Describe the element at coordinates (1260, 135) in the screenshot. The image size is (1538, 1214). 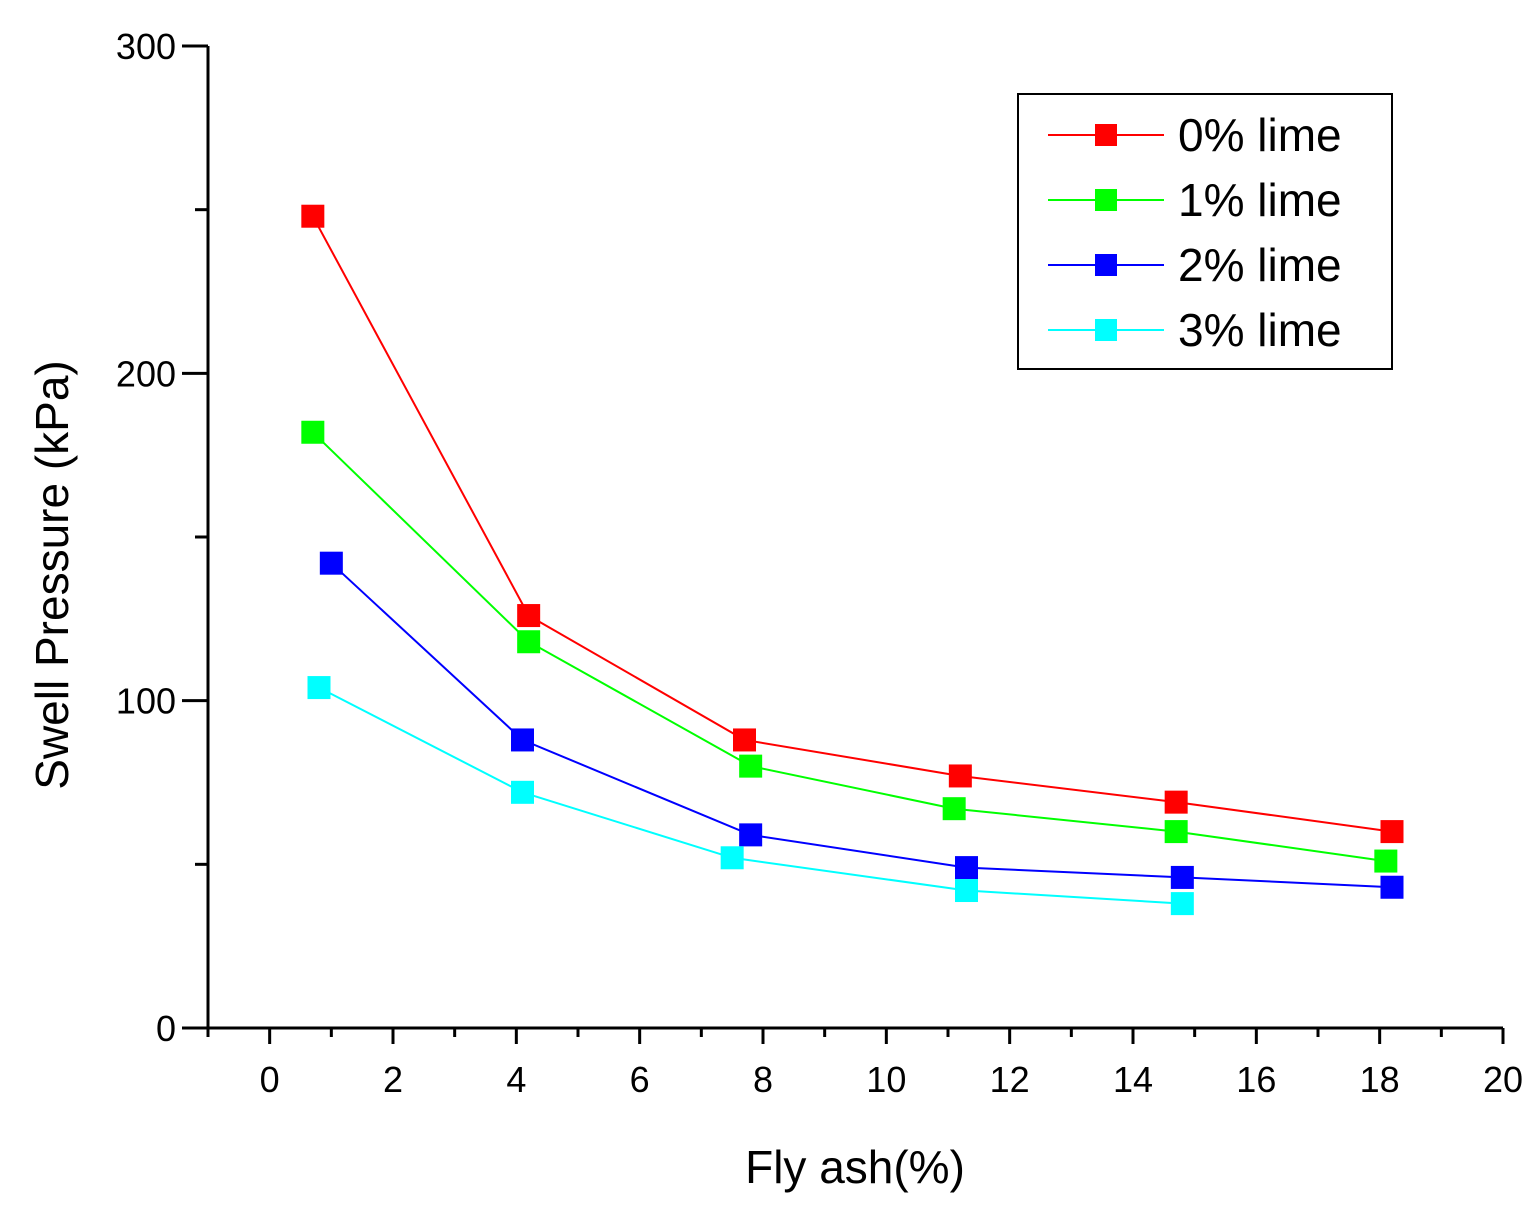
I see `legend-label: 0% lime` at that location.